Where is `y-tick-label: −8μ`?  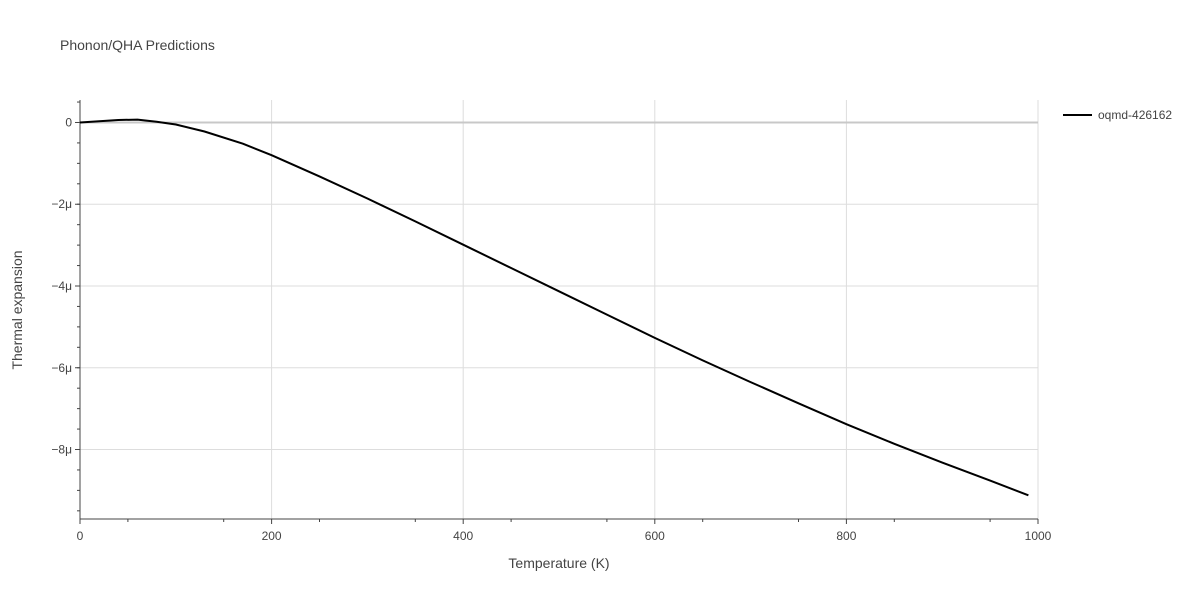
y-tick-label: −8μ is located at coordinates (61, 450).